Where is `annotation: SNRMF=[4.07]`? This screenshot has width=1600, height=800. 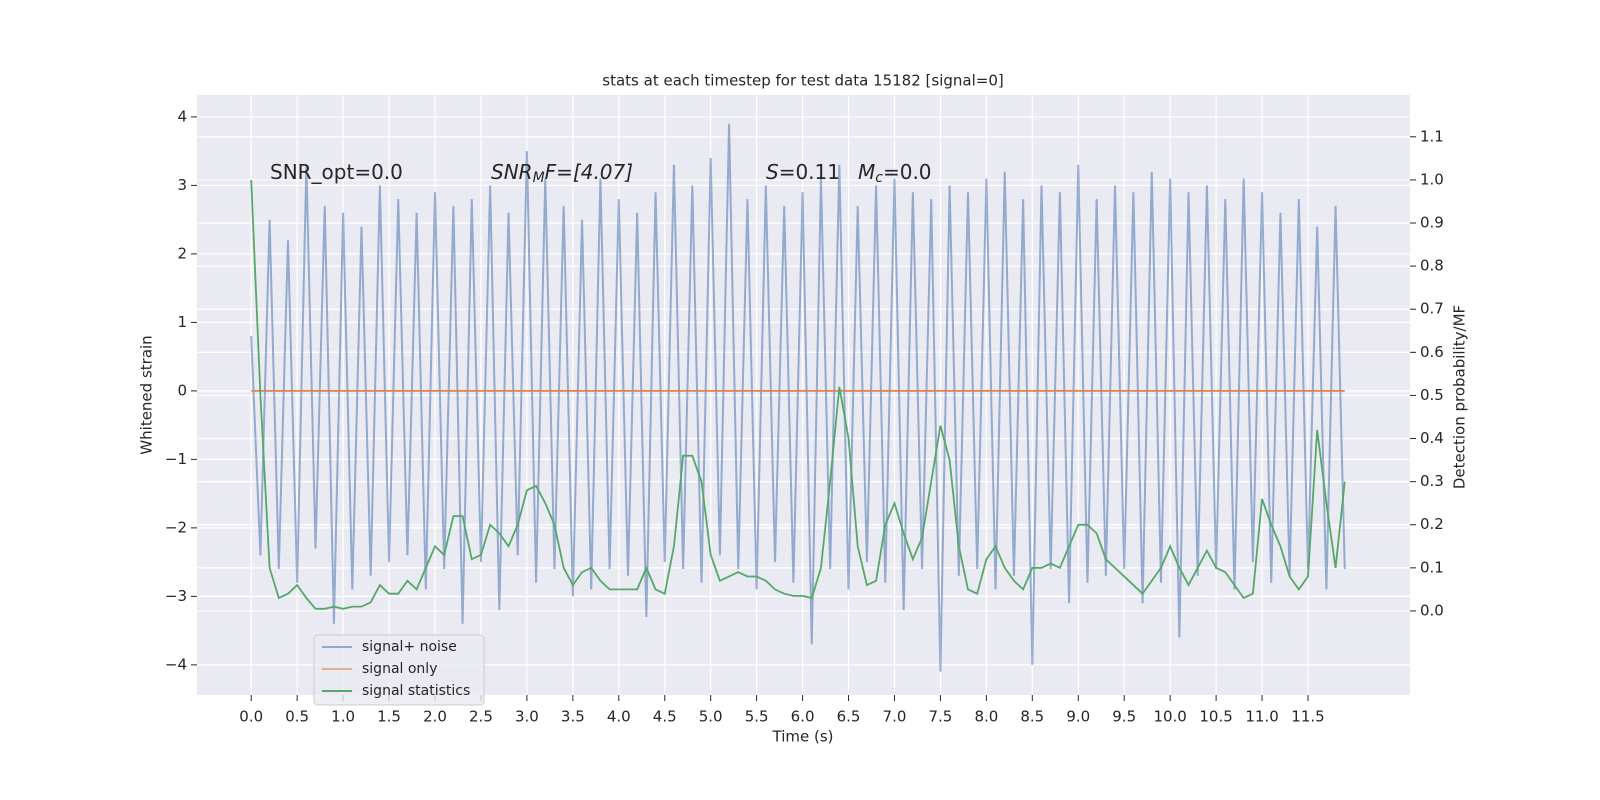
annotation: SNRMF=[4.07] is located at coordinates (562, 173).